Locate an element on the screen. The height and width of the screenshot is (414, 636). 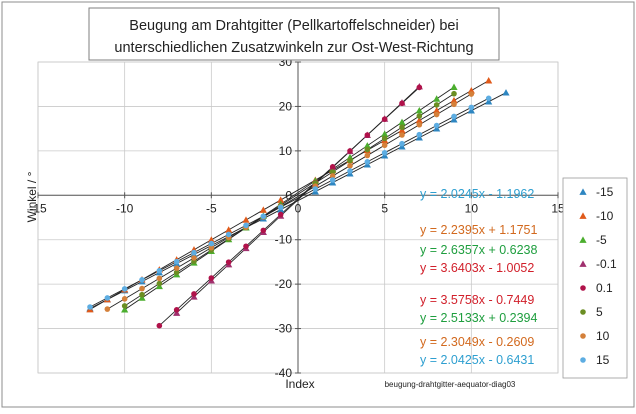
trendline-equation: y = 2.5133x + 0.2394 is located at coordinates (479, 318).